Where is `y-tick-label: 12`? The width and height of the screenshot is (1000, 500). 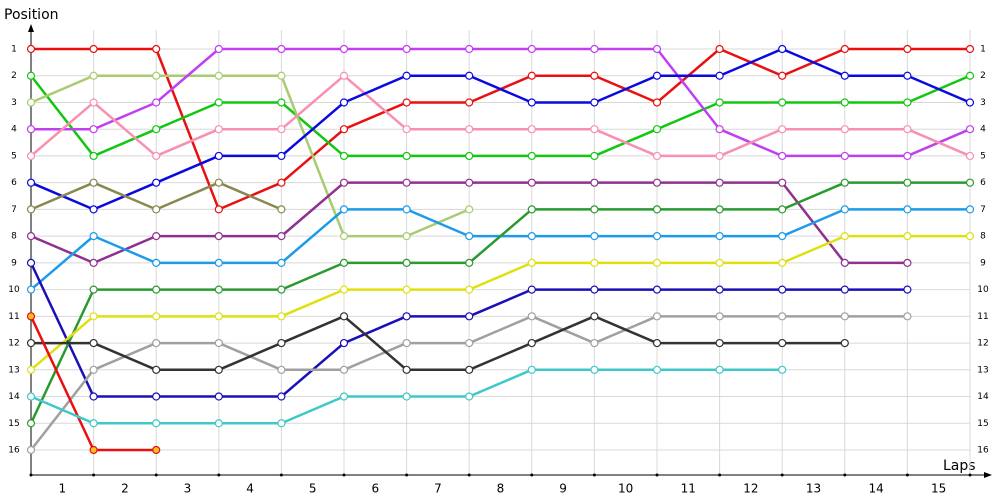
y-tick-label: 12 is located at coordinates (13, 344).